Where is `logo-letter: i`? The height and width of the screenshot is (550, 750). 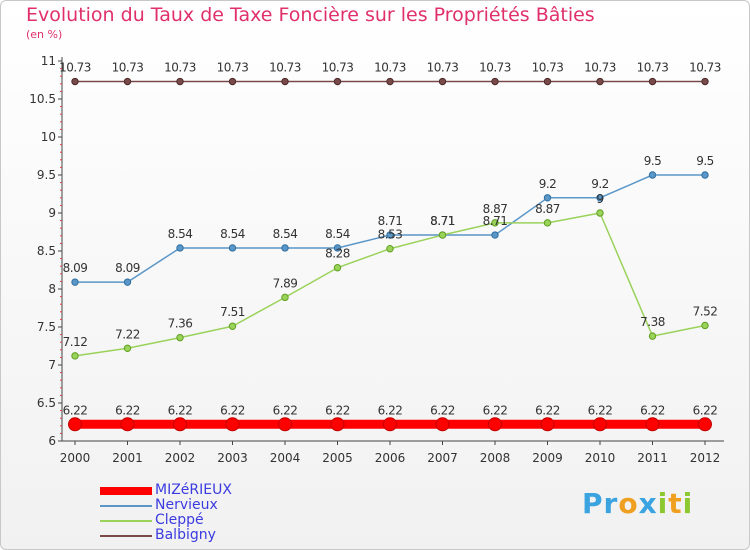
logo-letter: i is located at coordinates (688, 503).